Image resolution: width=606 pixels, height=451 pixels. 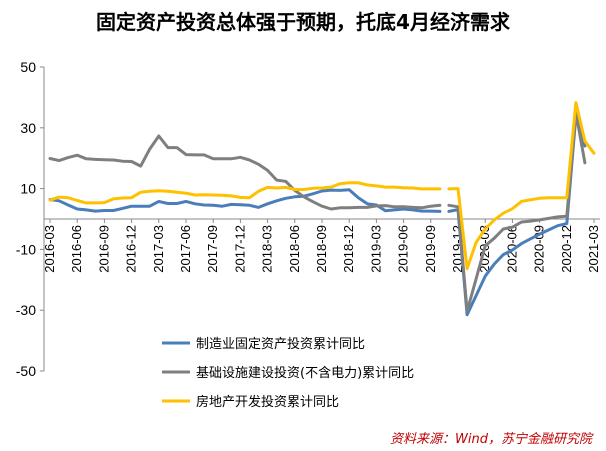 I want to click on x-tick-label: 2016-09, so click(x=103, y=249).